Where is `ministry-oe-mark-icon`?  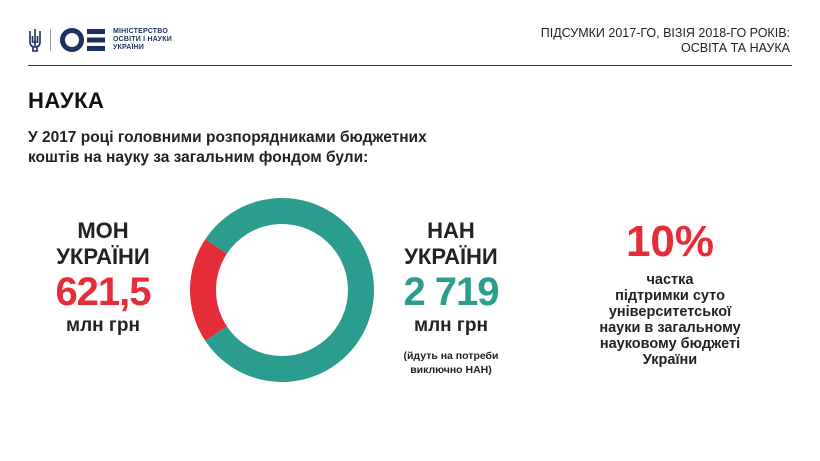 ministry-oe-mark-icon is located at coordinates (82, 40).